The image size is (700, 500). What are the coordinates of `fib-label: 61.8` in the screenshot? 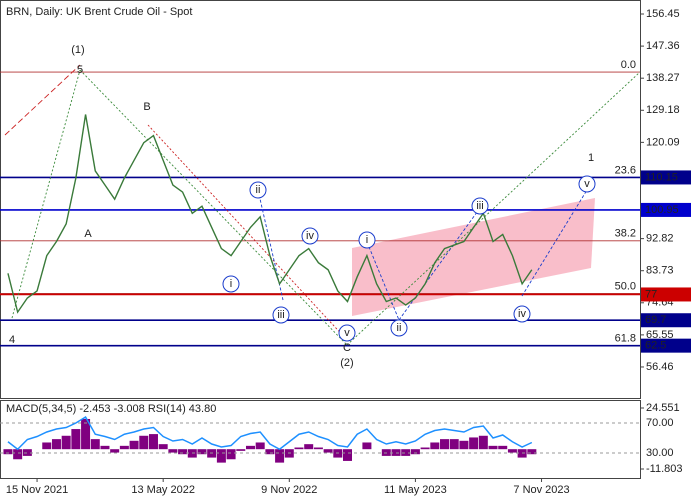 It's located at (625, 339).